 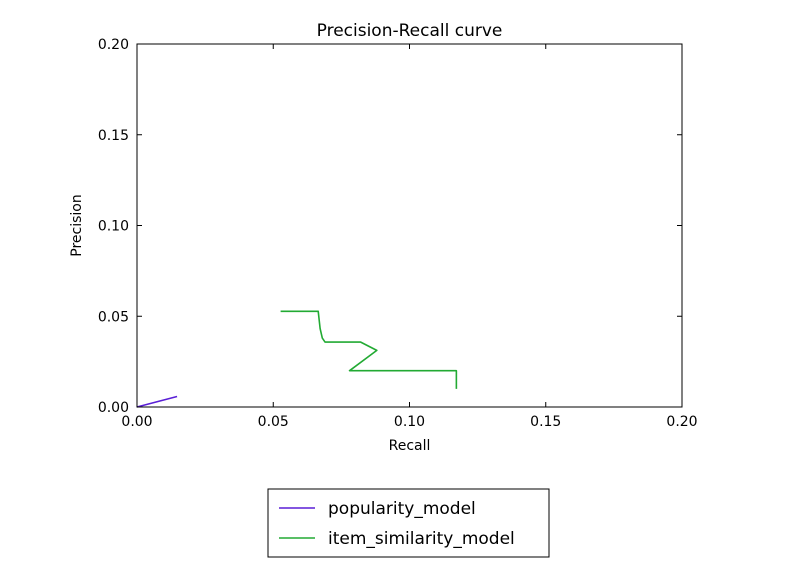 I want to click on x-tick-label: 0.10, so click(x=409, y=422).